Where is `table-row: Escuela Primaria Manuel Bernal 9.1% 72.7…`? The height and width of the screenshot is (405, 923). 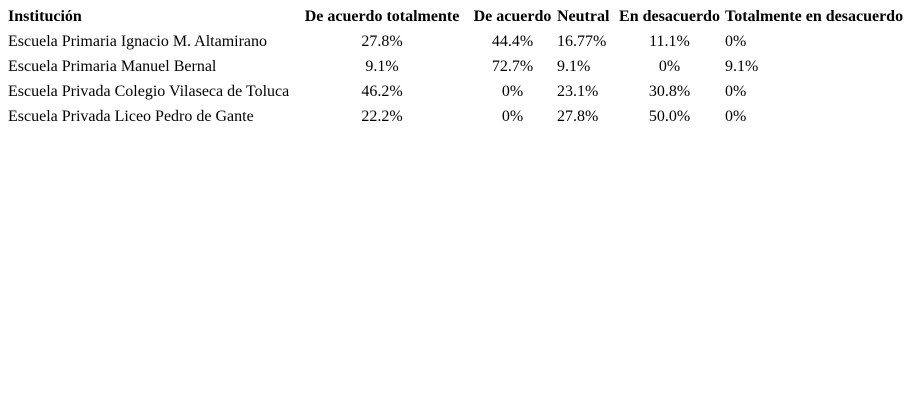
table-row: Escuela Primaria Manuel Bernal 9.1% 72.7… is located at coordinates (461, 70).